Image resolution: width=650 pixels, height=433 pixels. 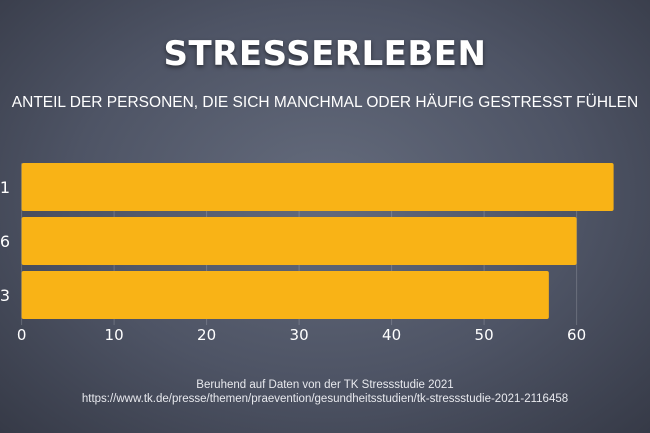 What do you see at coordinates (114, 335) in the screenshot?
I see `x-tick-label: 10` at bounding box center [114, 335].